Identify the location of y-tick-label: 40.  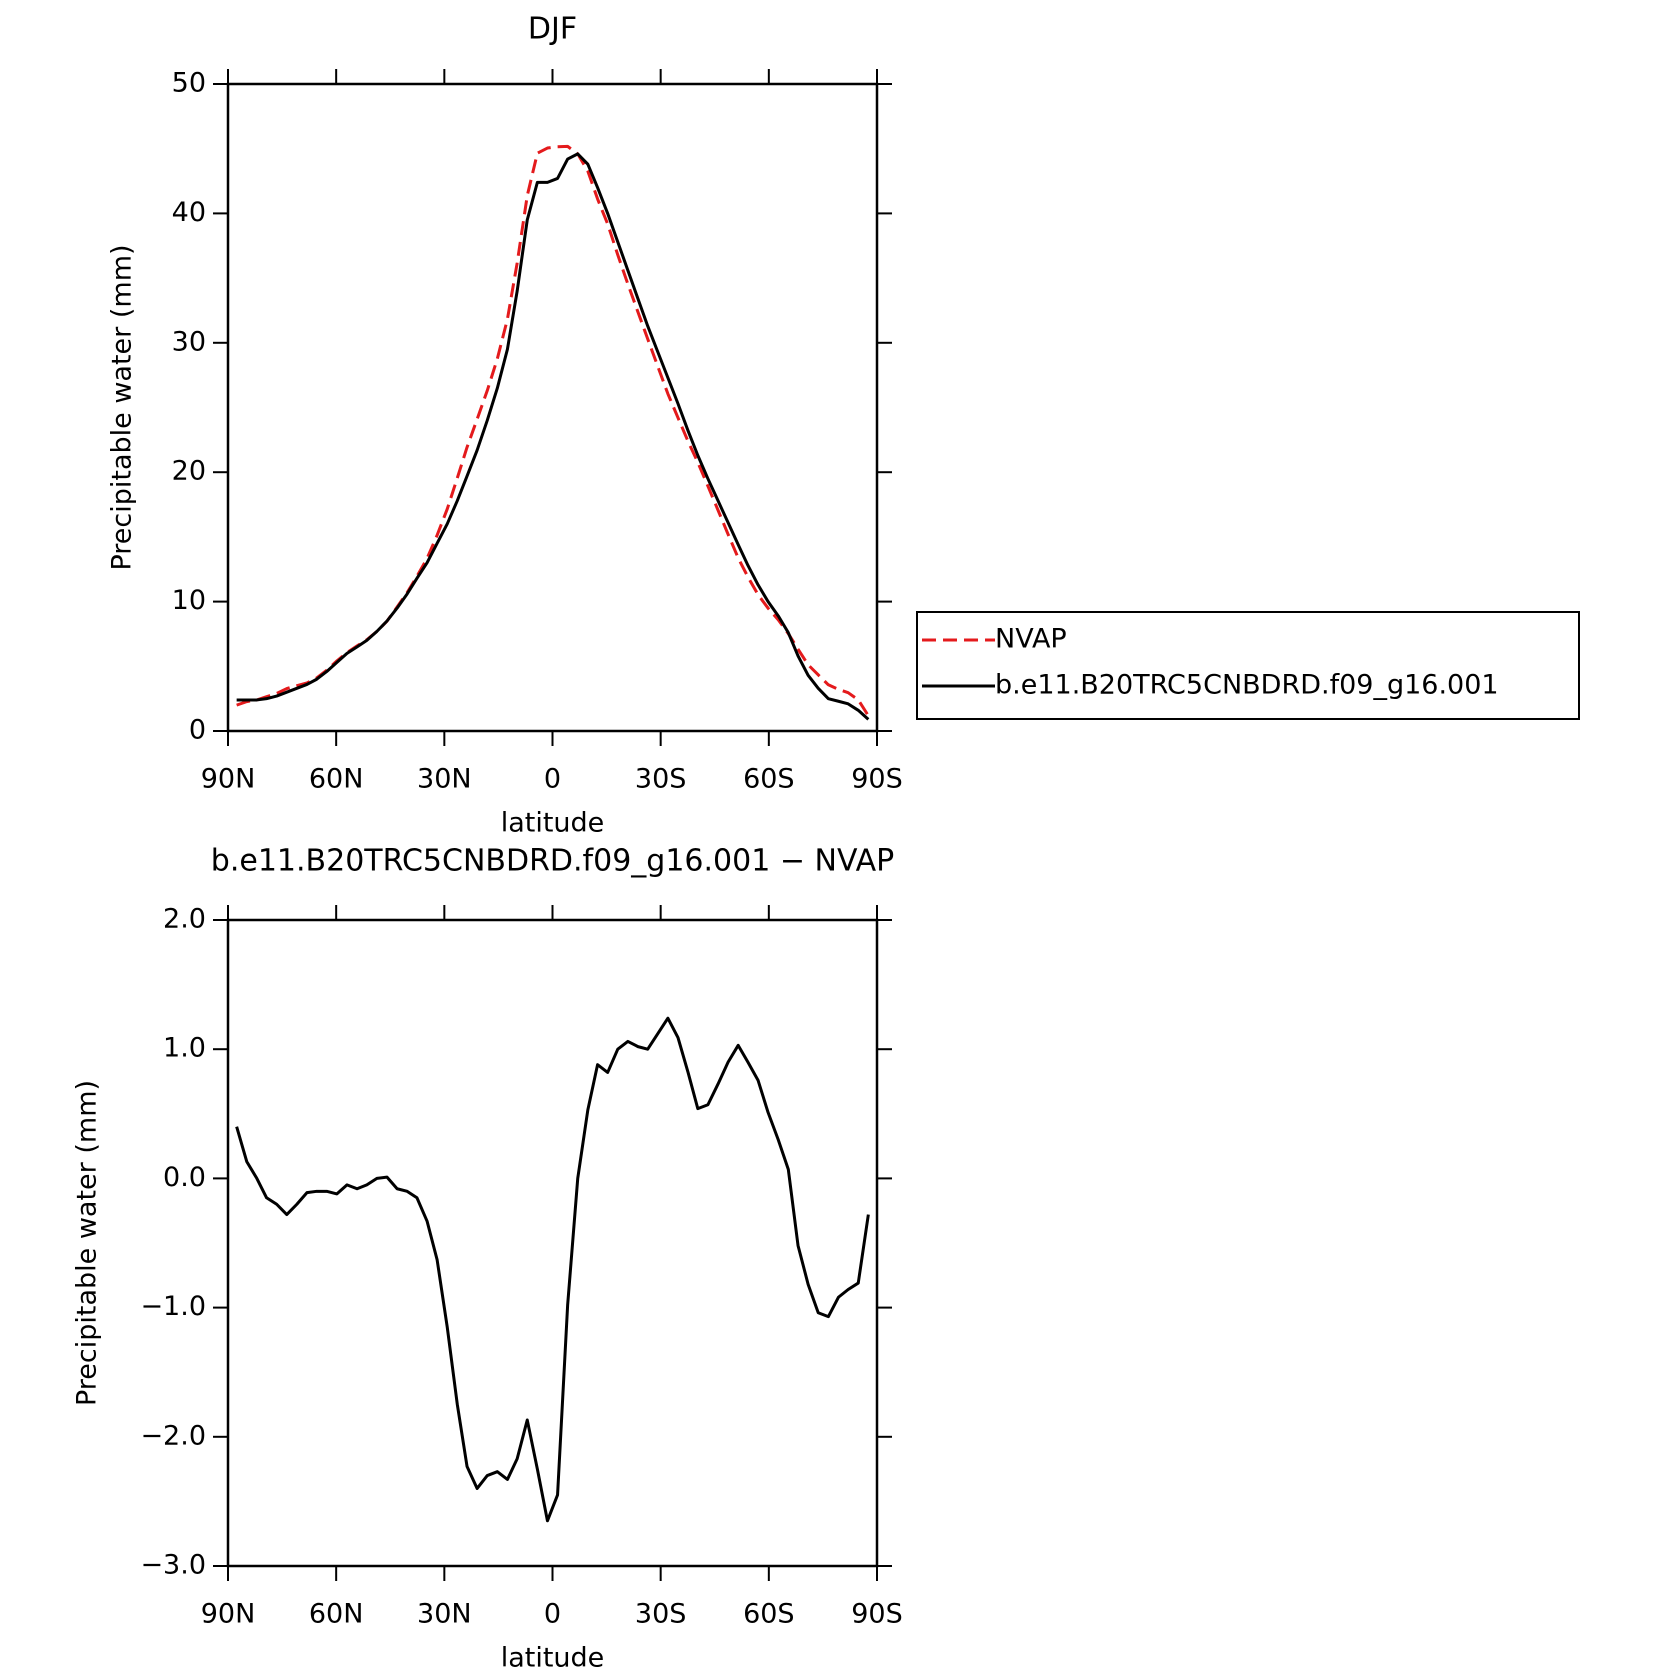
(189, 212).